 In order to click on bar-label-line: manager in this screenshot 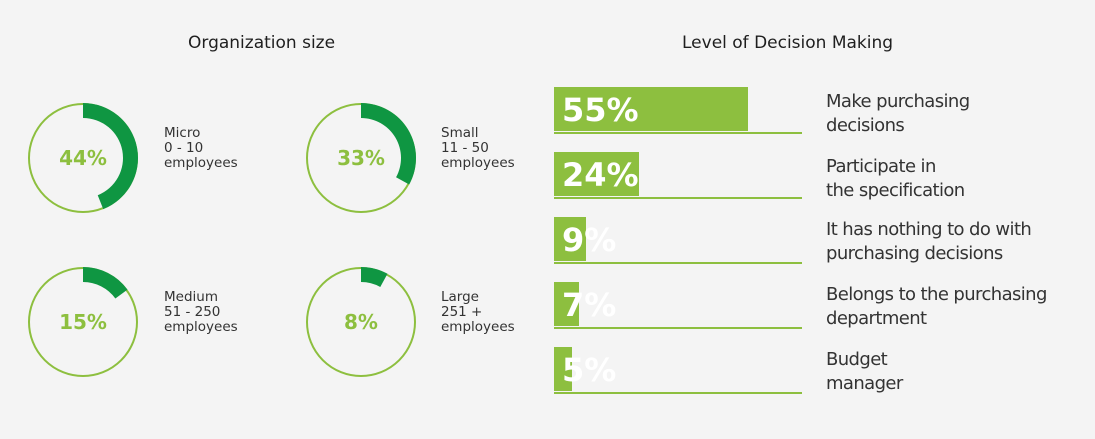, I will do `click(864, 383)`.